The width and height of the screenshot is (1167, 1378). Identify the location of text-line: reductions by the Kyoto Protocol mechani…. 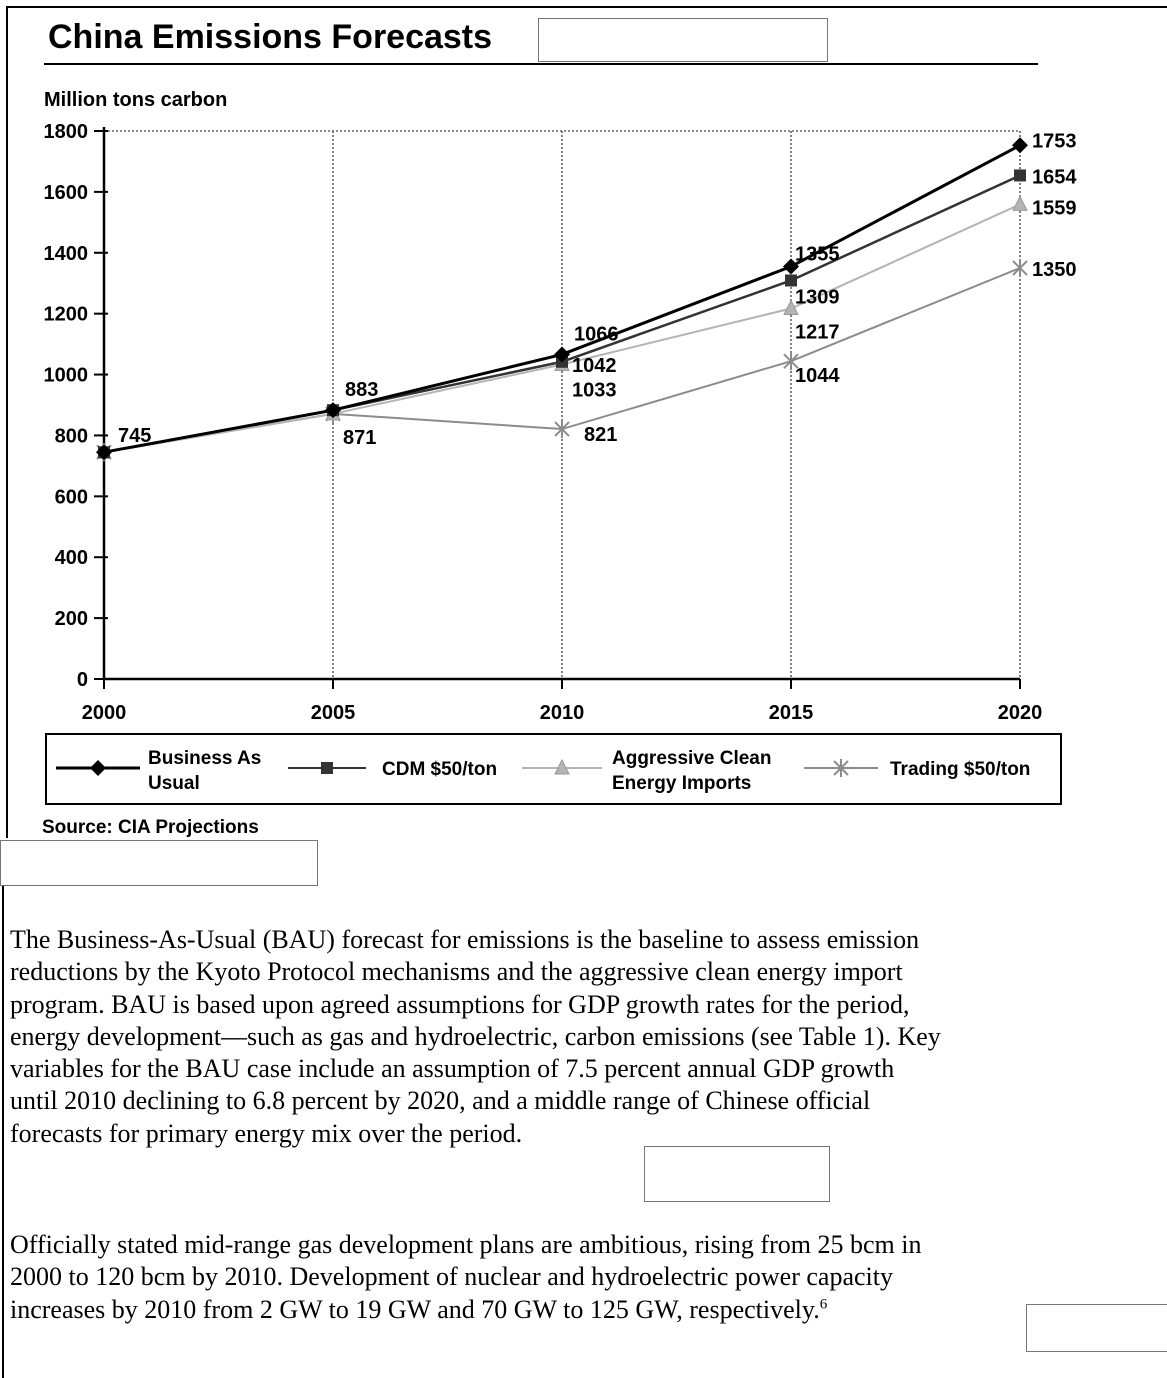
(587, 972).